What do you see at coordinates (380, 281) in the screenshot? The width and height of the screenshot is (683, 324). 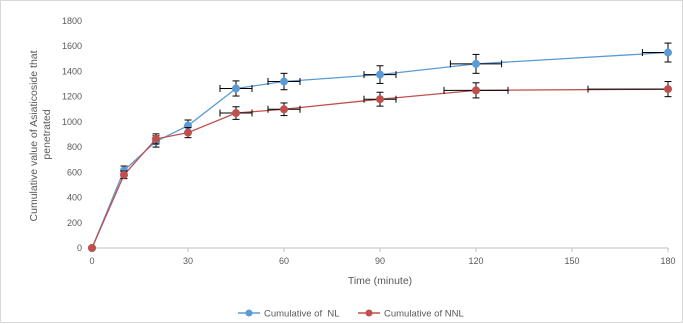 I see `x-axis-title: Time (minute)` at bounding box center [380, 281].